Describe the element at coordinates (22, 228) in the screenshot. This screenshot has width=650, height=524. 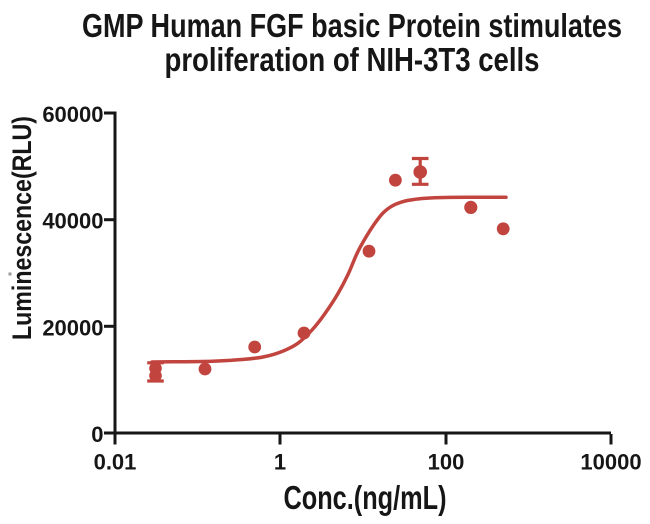
I see `svg-text: Luminescence(RLU)` at that location.